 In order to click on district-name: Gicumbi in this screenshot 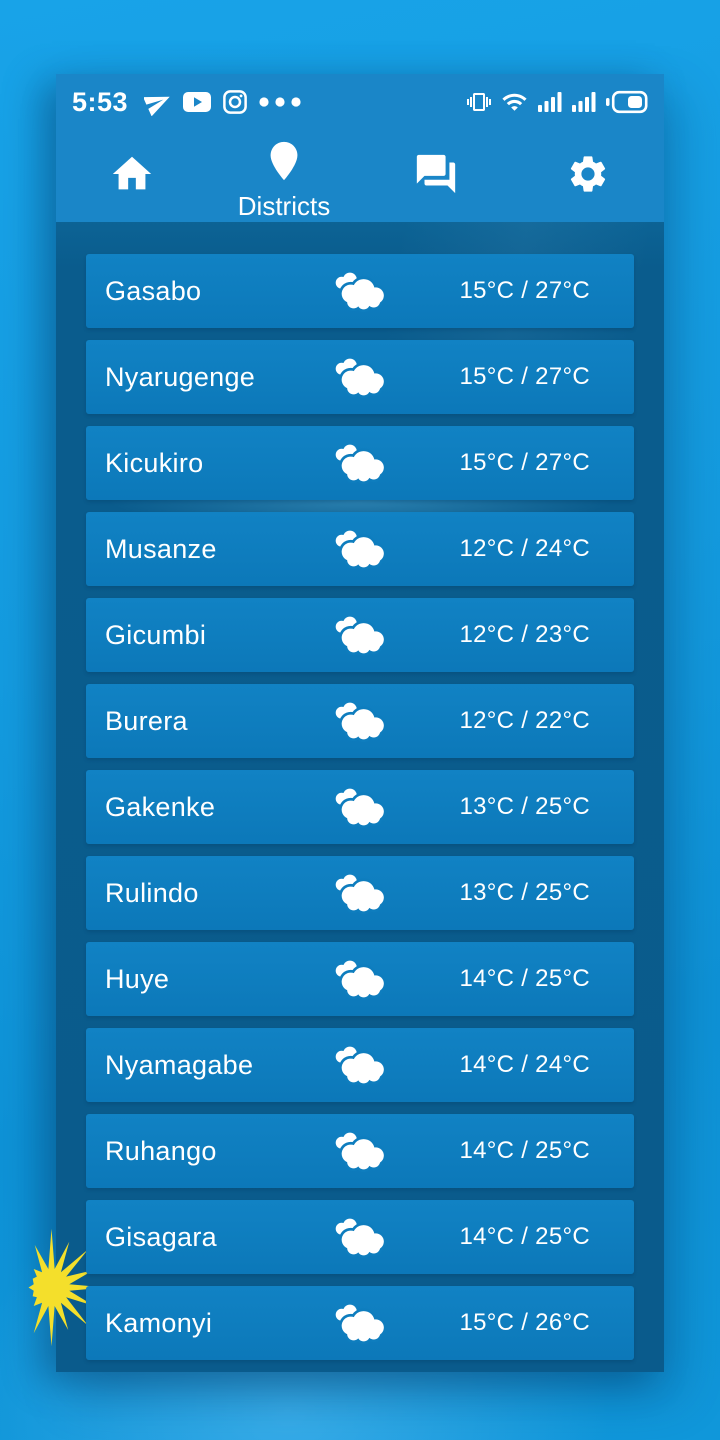, I will do `click(156, 634)`.